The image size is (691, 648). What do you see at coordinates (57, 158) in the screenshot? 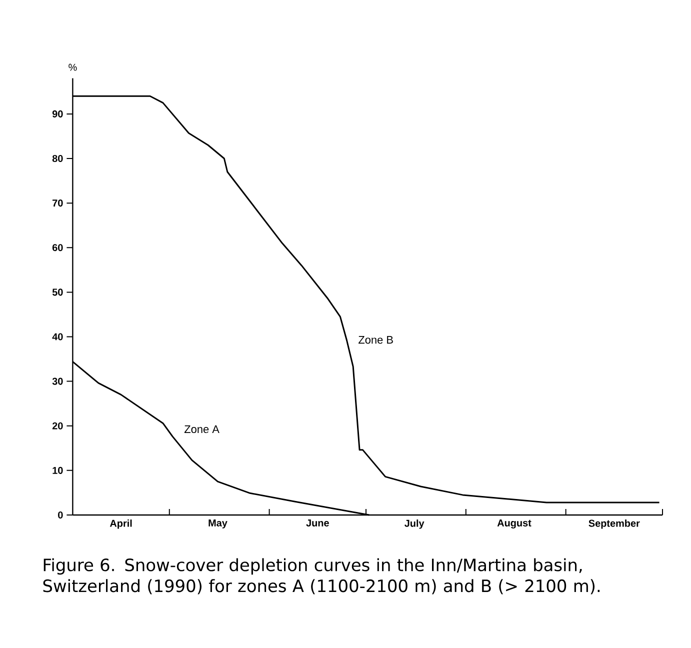
I see `y-tick-label: 80` at bounding box center [57, 158].